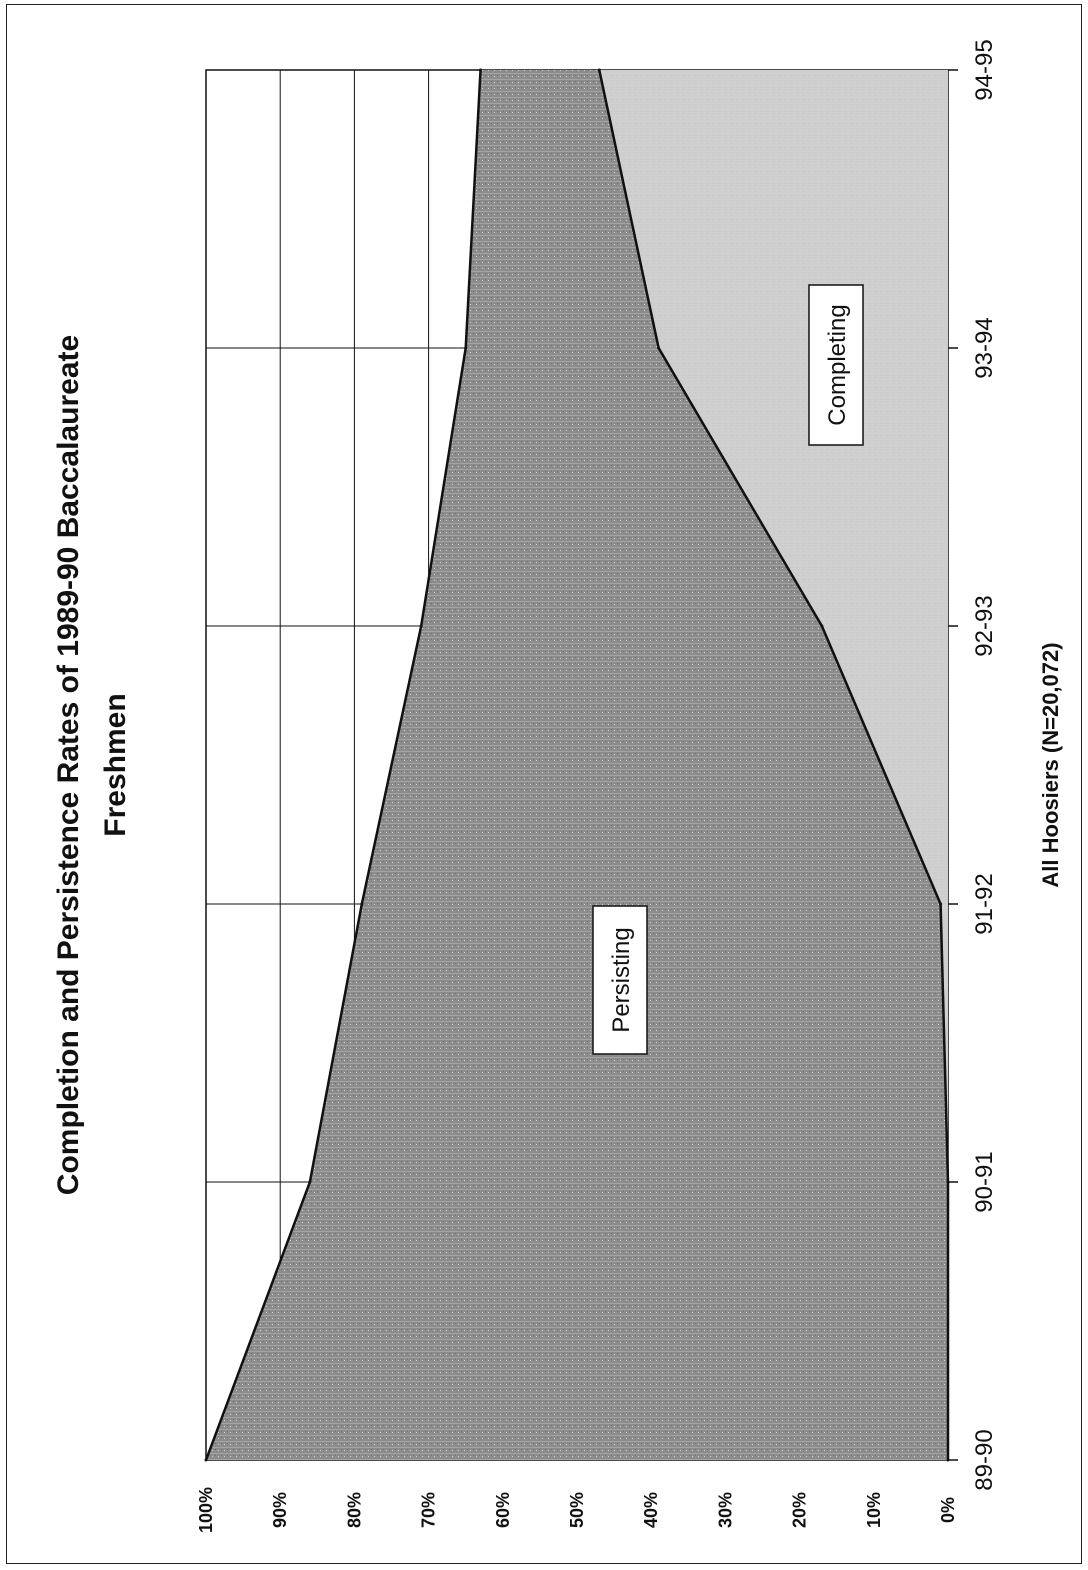 This screenshot has width=1088, height=1570. What do you see at coordinates (577, 1510) in the screenshot?
I see `y-tick-label-50: 50%` at bounding box center [577, 1510].